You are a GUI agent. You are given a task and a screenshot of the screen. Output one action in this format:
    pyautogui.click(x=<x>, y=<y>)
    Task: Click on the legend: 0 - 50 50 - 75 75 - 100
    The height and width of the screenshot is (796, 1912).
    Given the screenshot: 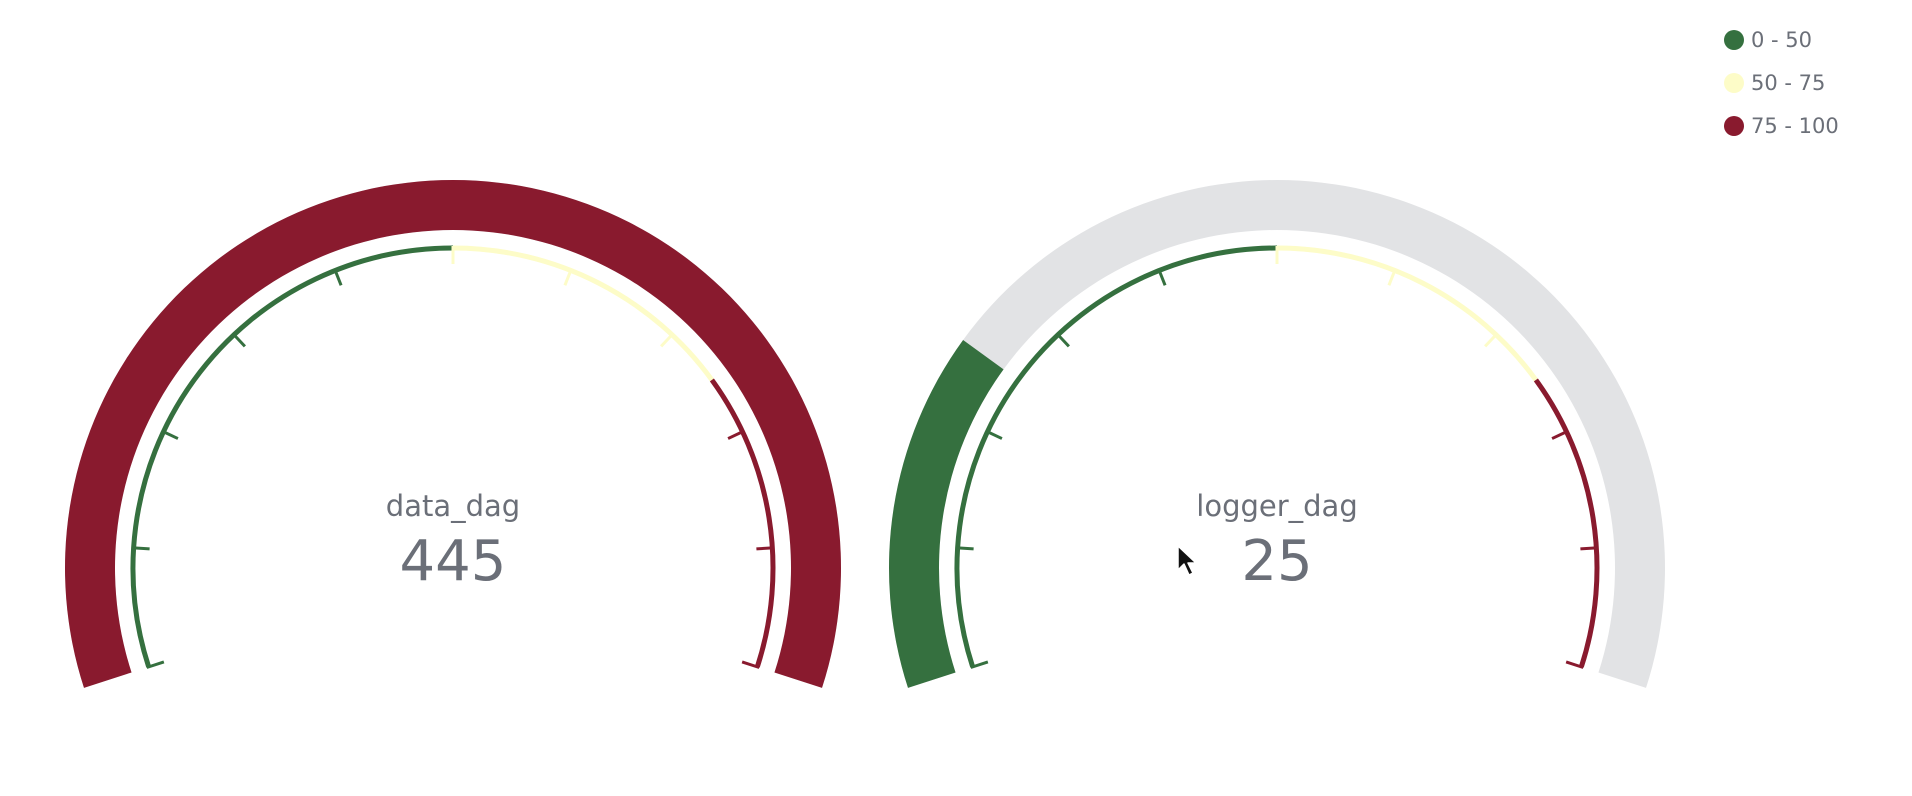 What is the action you would take?
    pyautogui.click(x=1781, y=82)
    